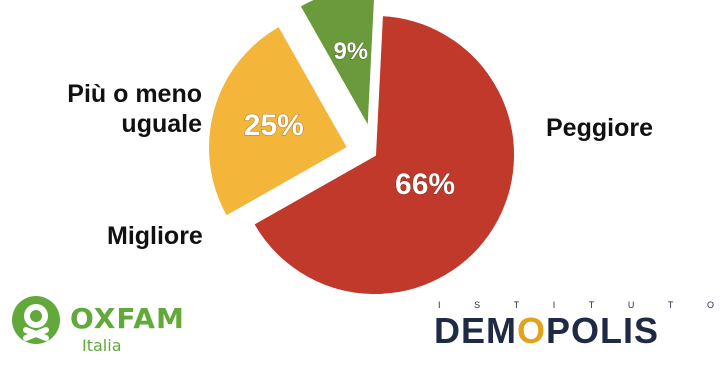 This screenshot has height=365, width=722. I want to click on legend-label-peggiore: Peggiore, so click(599, 128).